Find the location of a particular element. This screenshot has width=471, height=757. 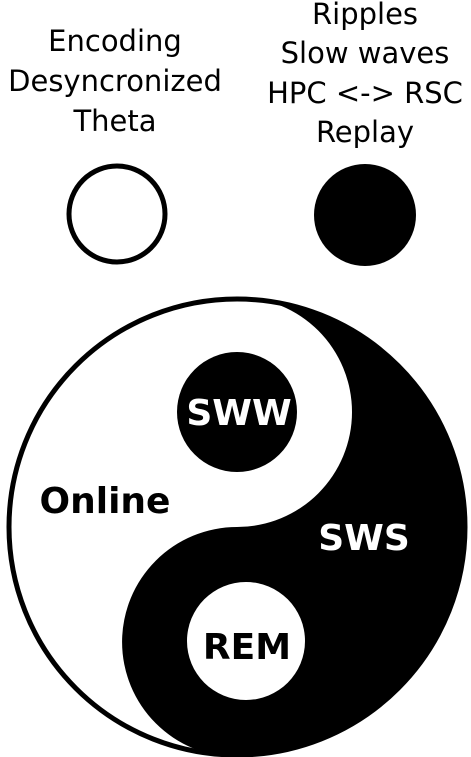

legend-right-line-4: Replay is located at coordinates (365, 132).